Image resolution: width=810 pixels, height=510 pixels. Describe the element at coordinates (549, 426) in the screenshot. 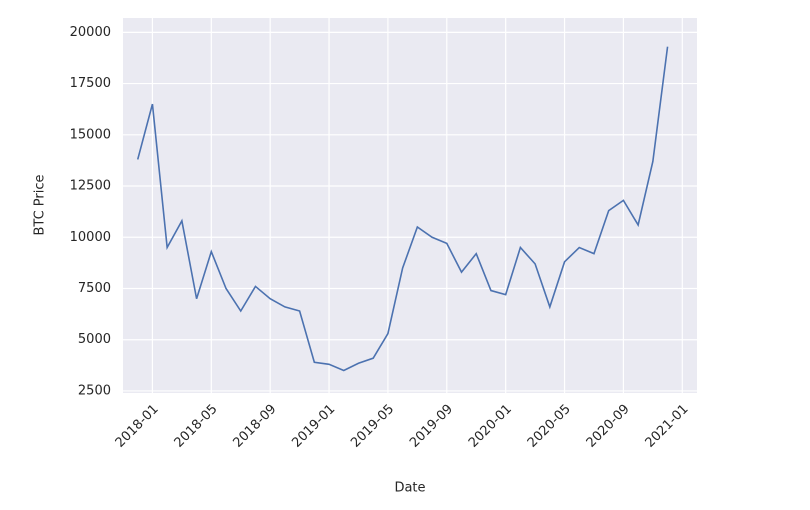

I see `x-tick-label: 2020-05` at that location.